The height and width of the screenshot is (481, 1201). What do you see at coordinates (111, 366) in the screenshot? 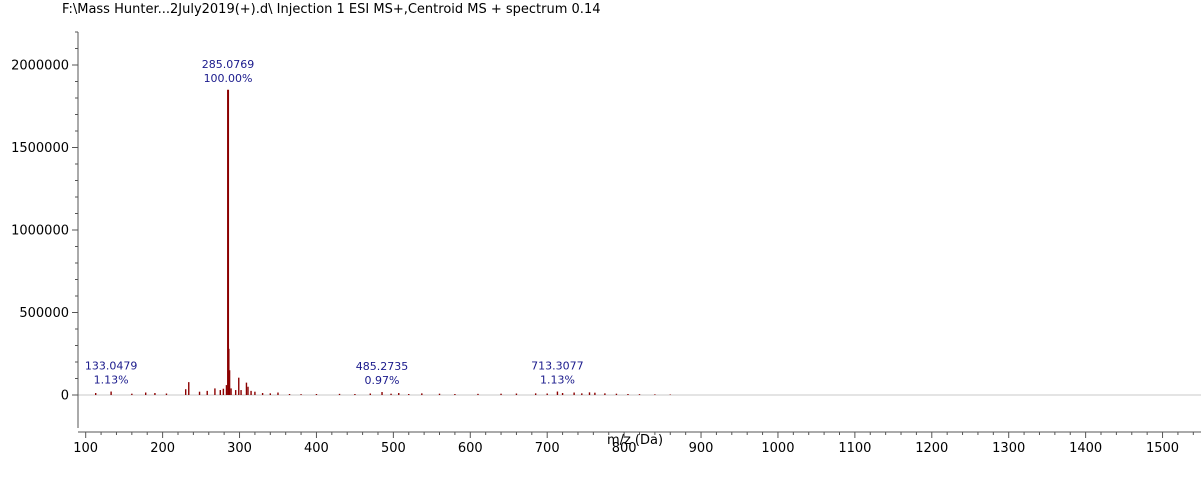
I see `peak-mz-label: 133.0479` at bounding box center [111, 366].